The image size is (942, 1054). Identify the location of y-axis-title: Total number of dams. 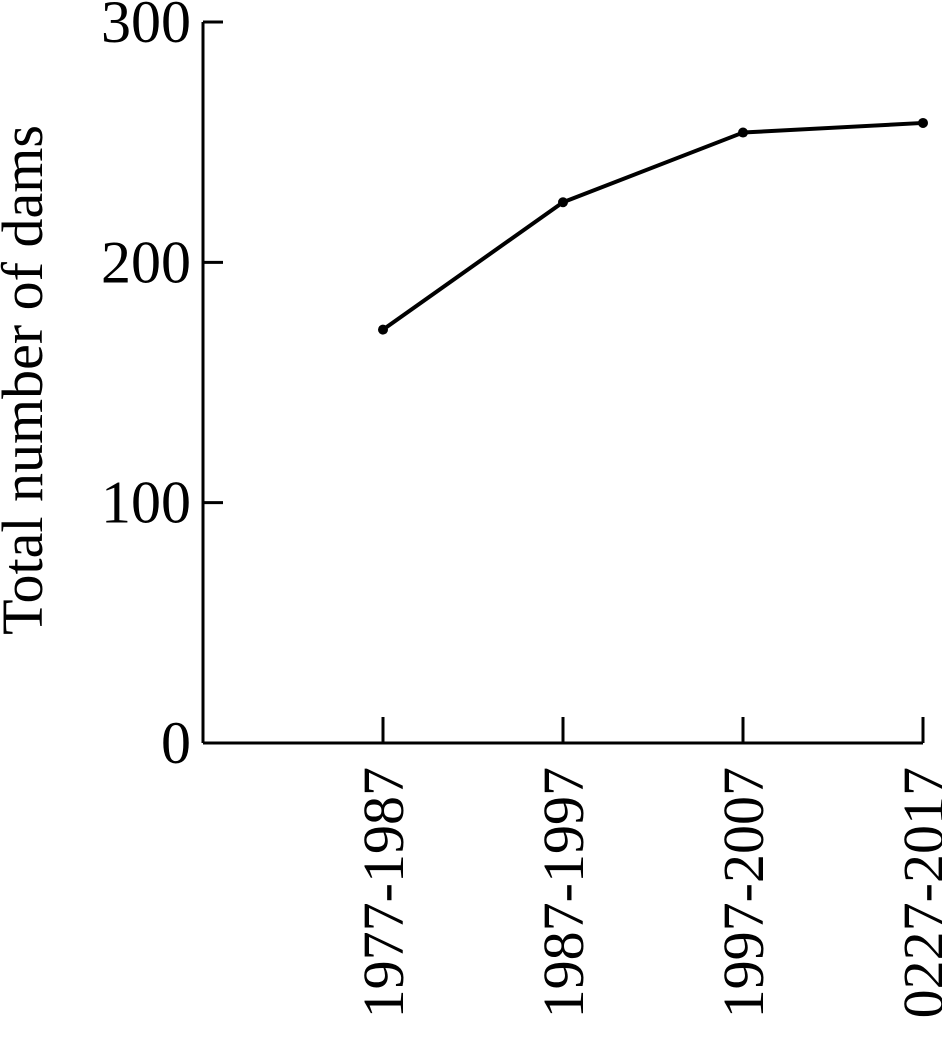
(27, 380).